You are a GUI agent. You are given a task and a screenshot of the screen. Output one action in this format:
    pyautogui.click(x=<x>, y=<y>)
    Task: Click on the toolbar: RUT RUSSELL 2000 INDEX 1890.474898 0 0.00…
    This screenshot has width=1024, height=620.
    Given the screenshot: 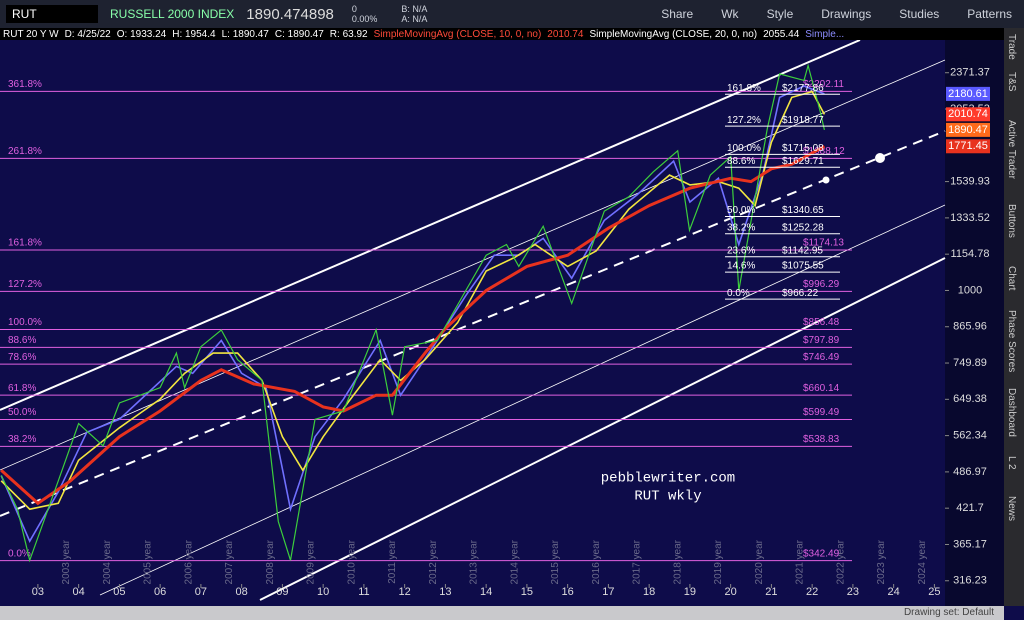 What is the action you would take?
    pyautogui.click(x=512, y=14)
    